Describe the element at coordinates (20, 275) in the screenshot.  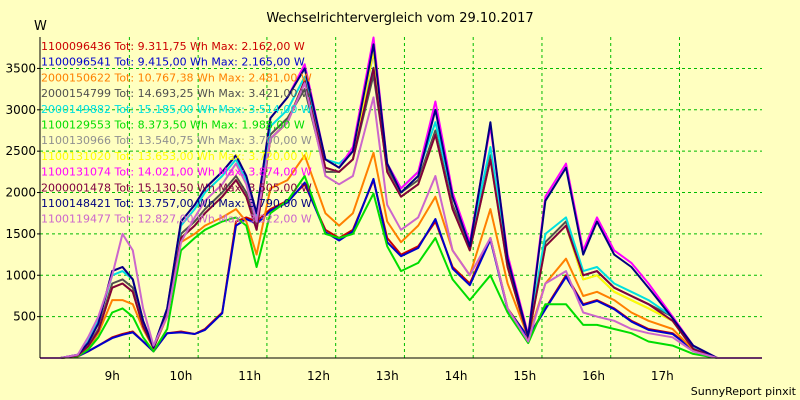
I see `y-tick-label: 1000` at that location.